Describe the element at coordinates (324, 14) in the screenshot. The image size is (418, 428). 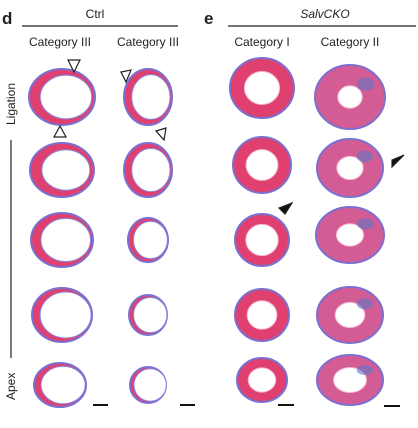
I see `group-title: SalvCKO` at that location.